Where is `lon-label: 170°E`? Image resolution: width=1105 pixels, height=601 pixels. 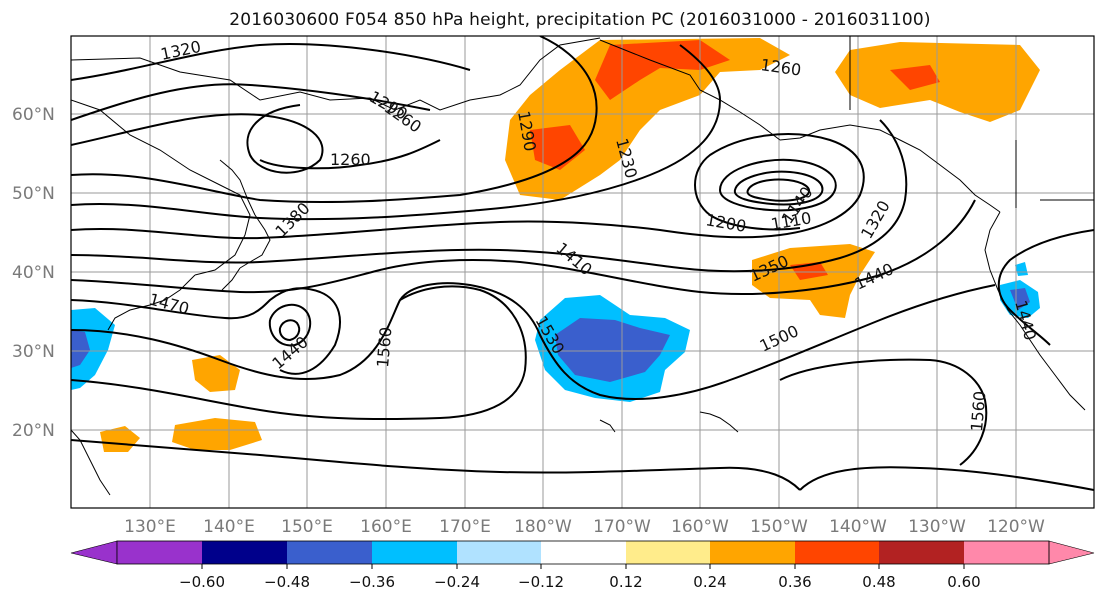
lon-label: 170°E is located at coordinates (465, 527).